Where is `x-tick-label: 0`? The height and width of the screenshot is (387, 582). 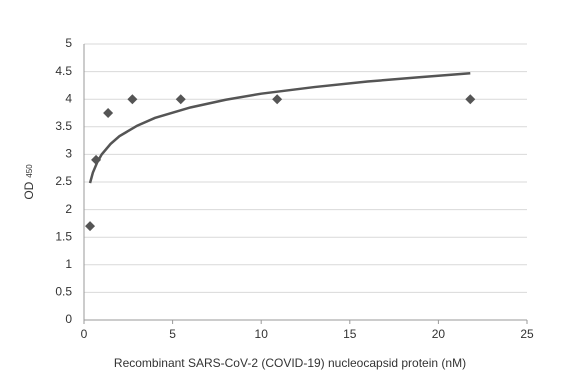
x-tick-label: 0 is located at coordinates (84, 334).